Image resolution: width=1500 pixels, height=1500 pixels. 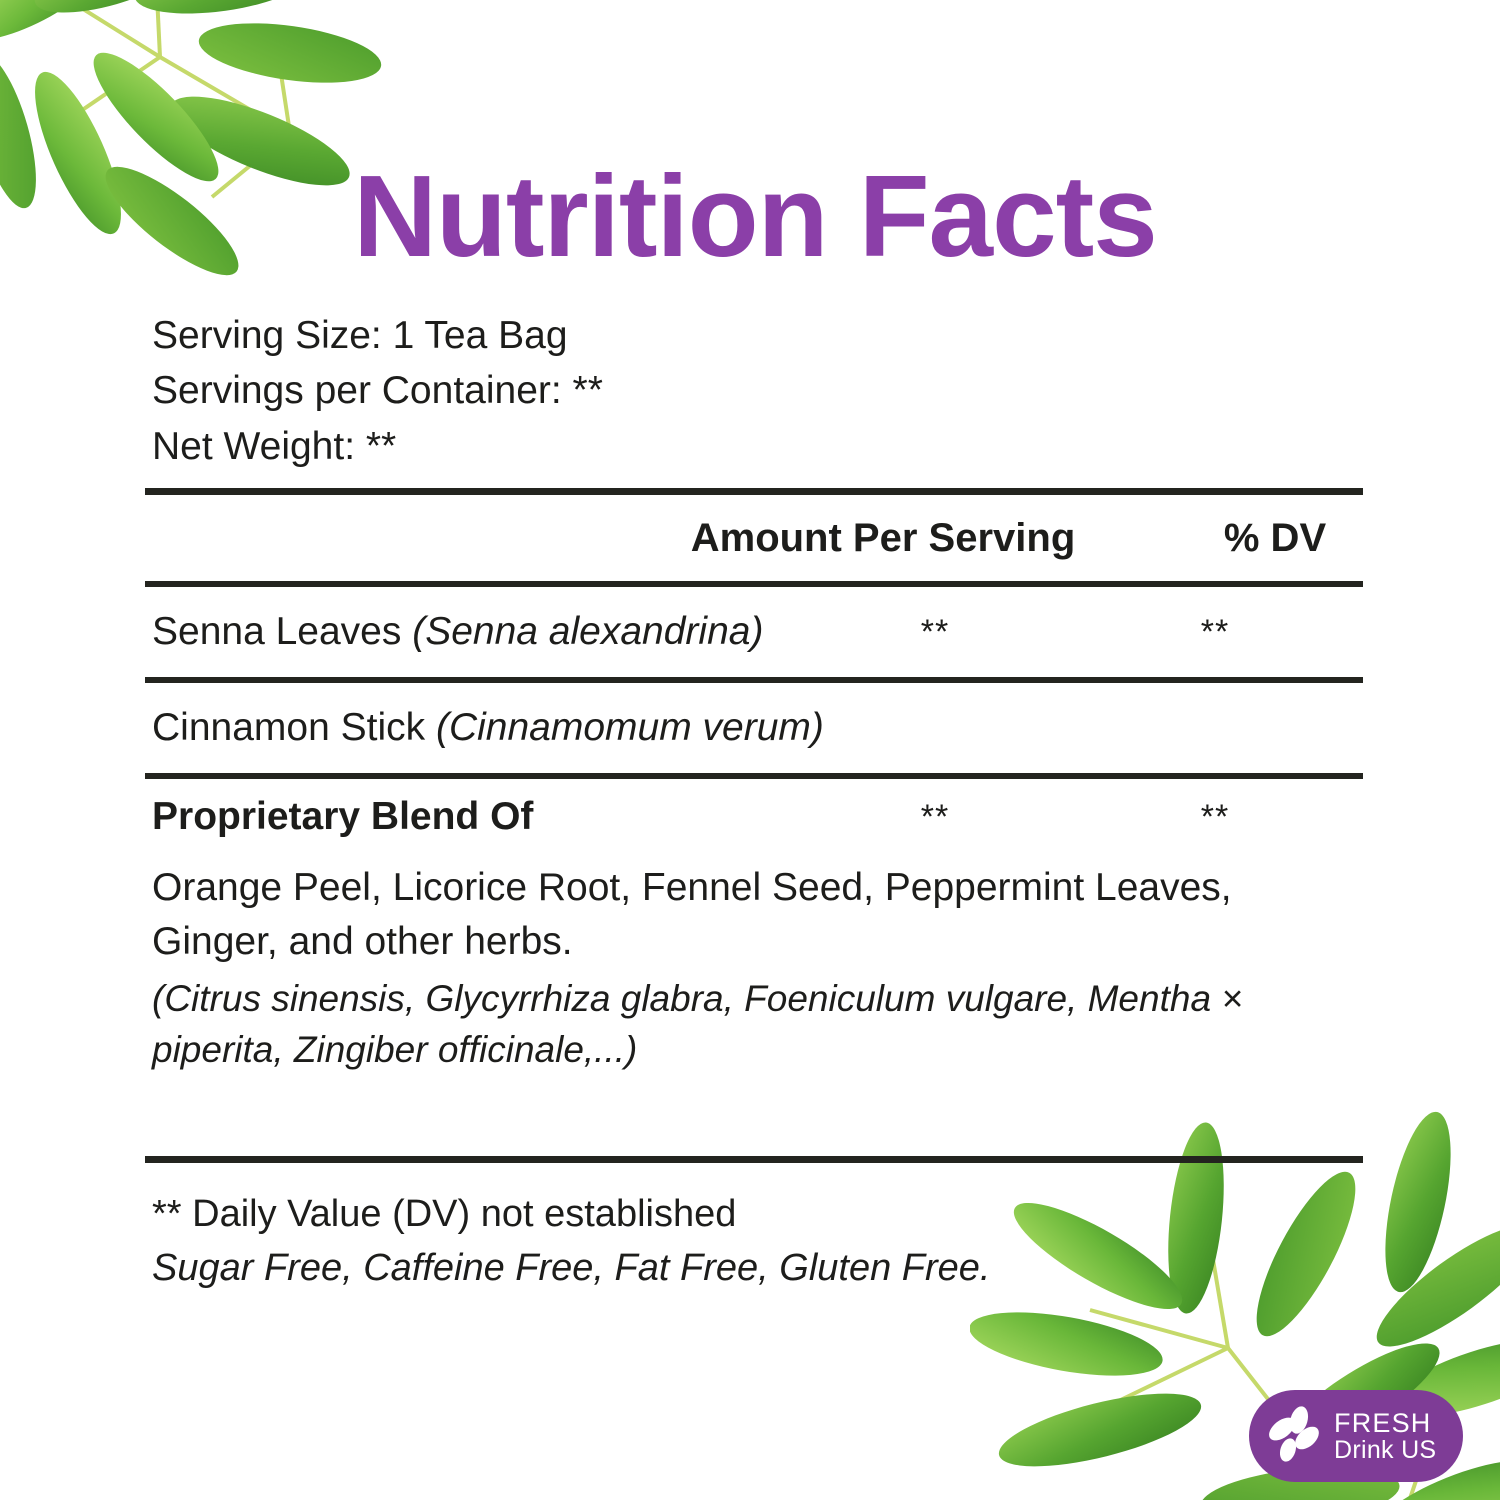 I want to click on table-row: Cinnamon Stick (Cinnamomum verum), so click(x=754, y=728).